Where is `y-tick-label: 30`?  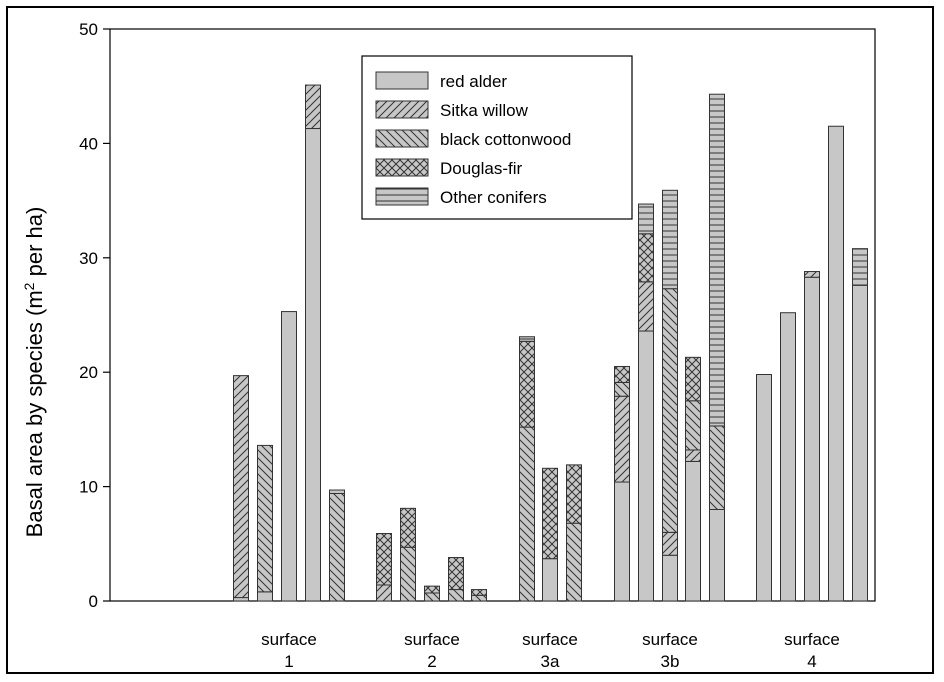 y-tick-label: 30 is located at coordinates (88, 258).